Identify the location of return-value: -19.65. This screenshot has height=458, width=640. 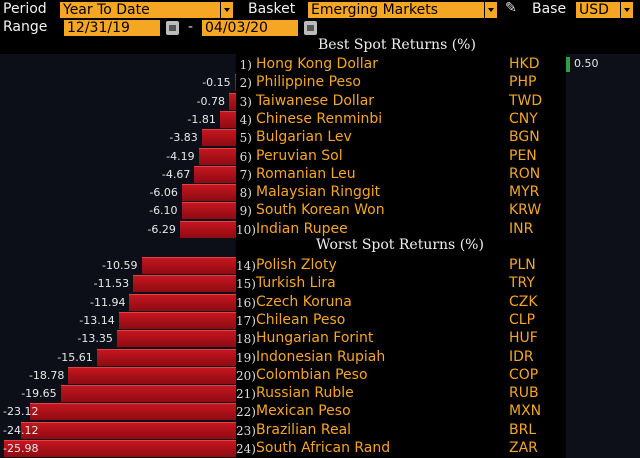
(39, 394).